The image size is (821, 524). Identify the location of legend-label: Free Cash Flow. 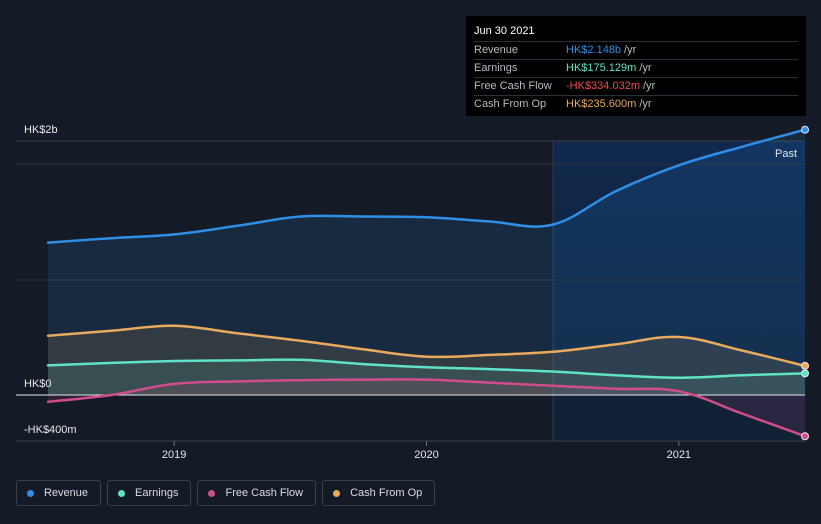
(264, 493).